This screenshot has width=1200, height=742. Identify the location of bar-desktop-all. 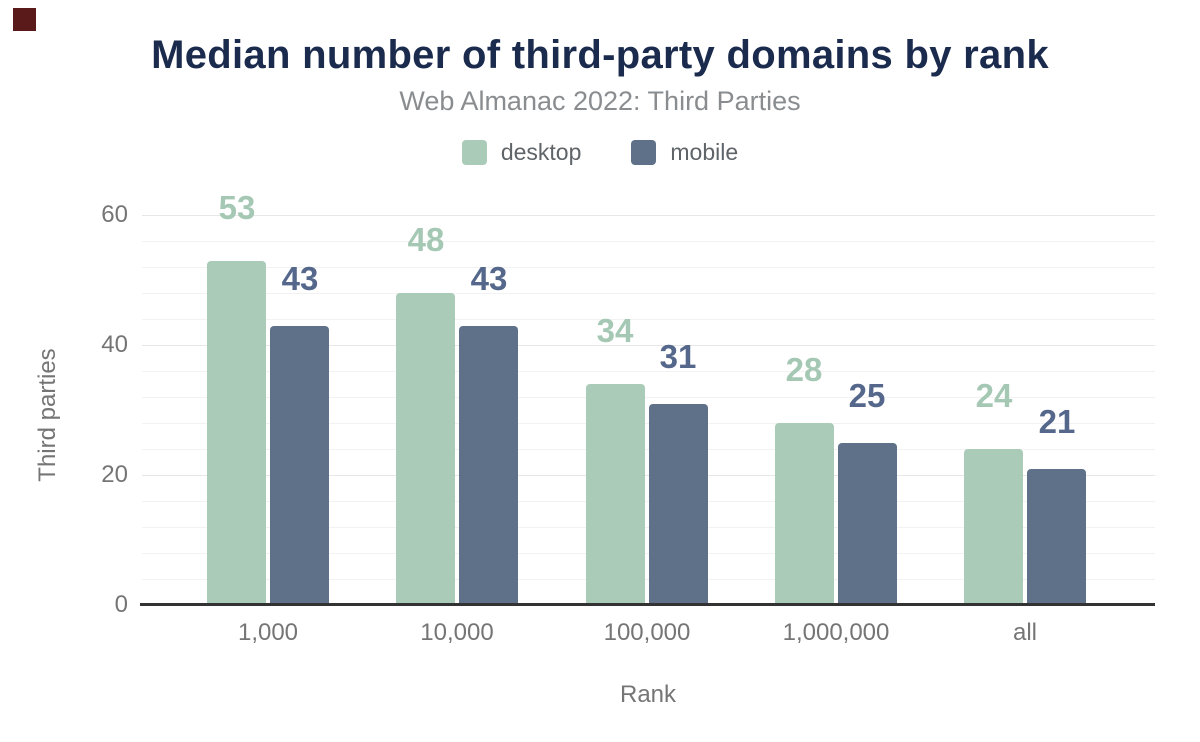
(993, 527).